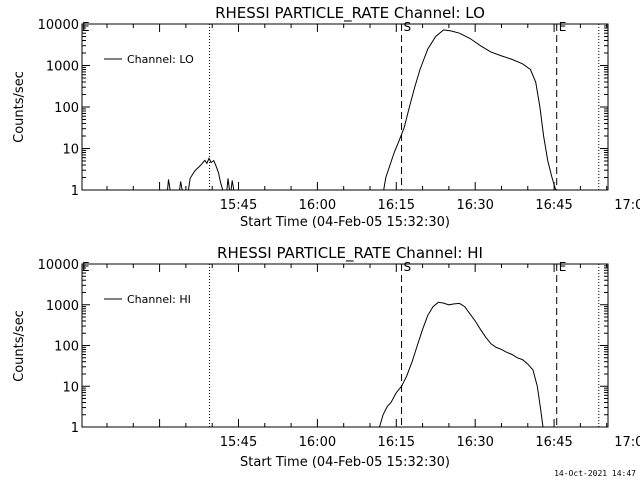 The image size is (640, 480). I want to click on x-tick-label-hi: 17:00, so click(627, 442).